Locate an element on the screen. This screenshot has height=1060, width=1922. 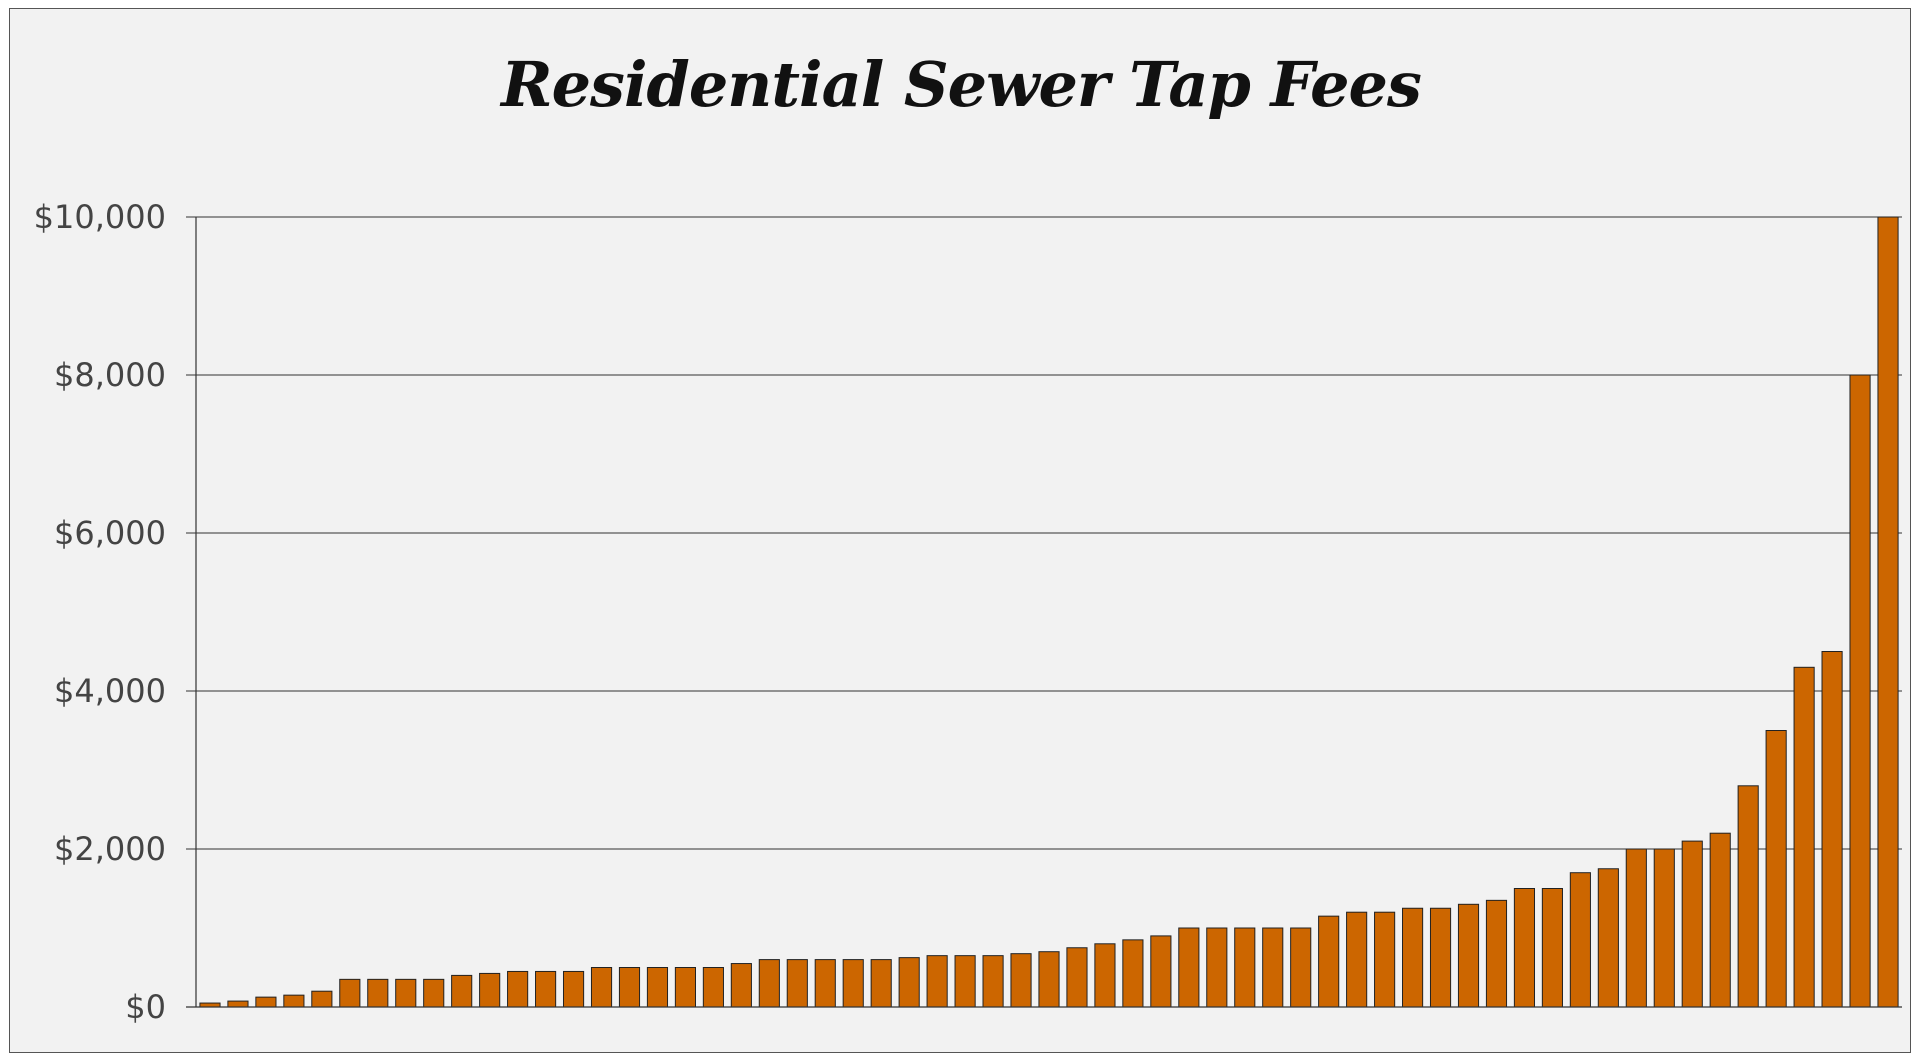
y-tick-label: $0 is located at coordinates (145, 1007).